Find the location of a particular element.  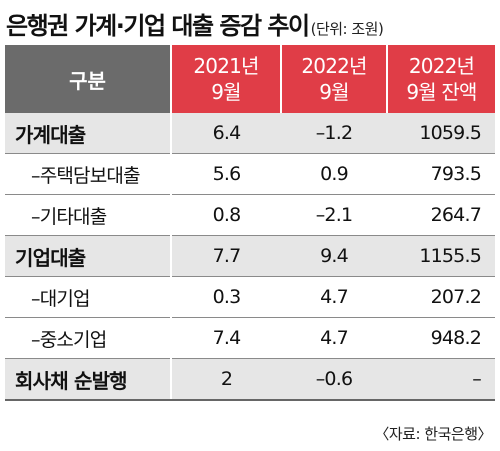

table-row-large-corp: –대기업 0.3 4.7 207.2 is located at coordinates (250, 297).